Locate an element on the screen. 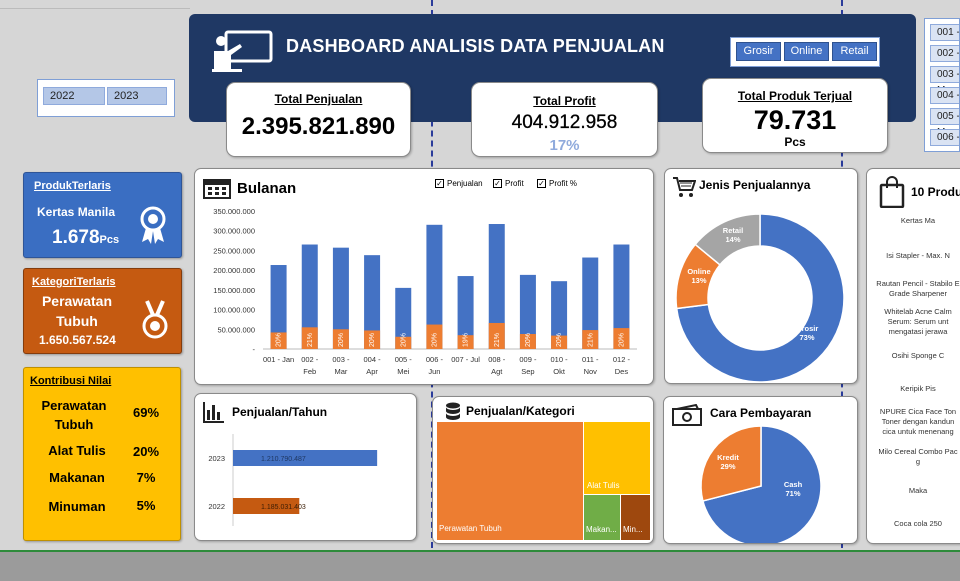 Image resolution: width=960 pixels, height=581 pixels. type-retail-button: Retail is located at coordinates (854, 51).